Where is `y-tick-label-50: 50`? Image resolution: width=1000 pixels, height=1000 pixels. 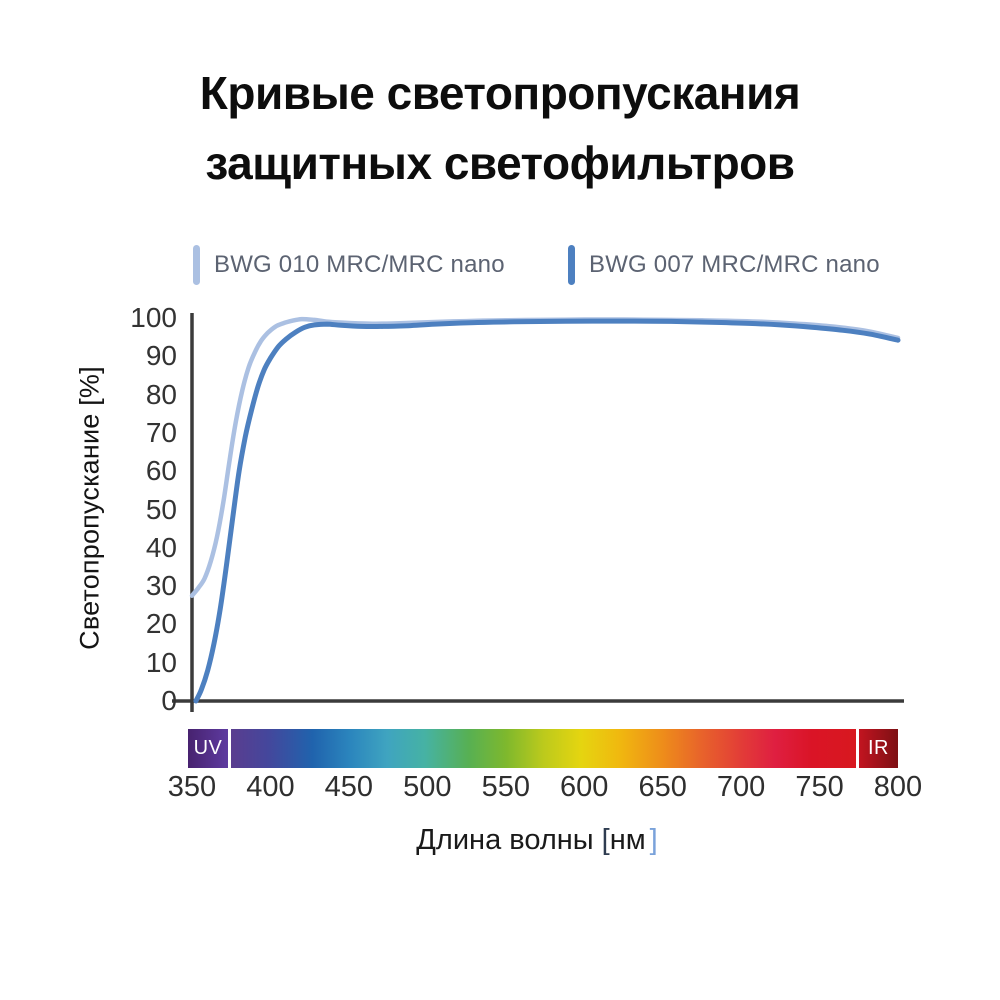
y-tick-label-50: 50 is located at coordinates (161, 509).